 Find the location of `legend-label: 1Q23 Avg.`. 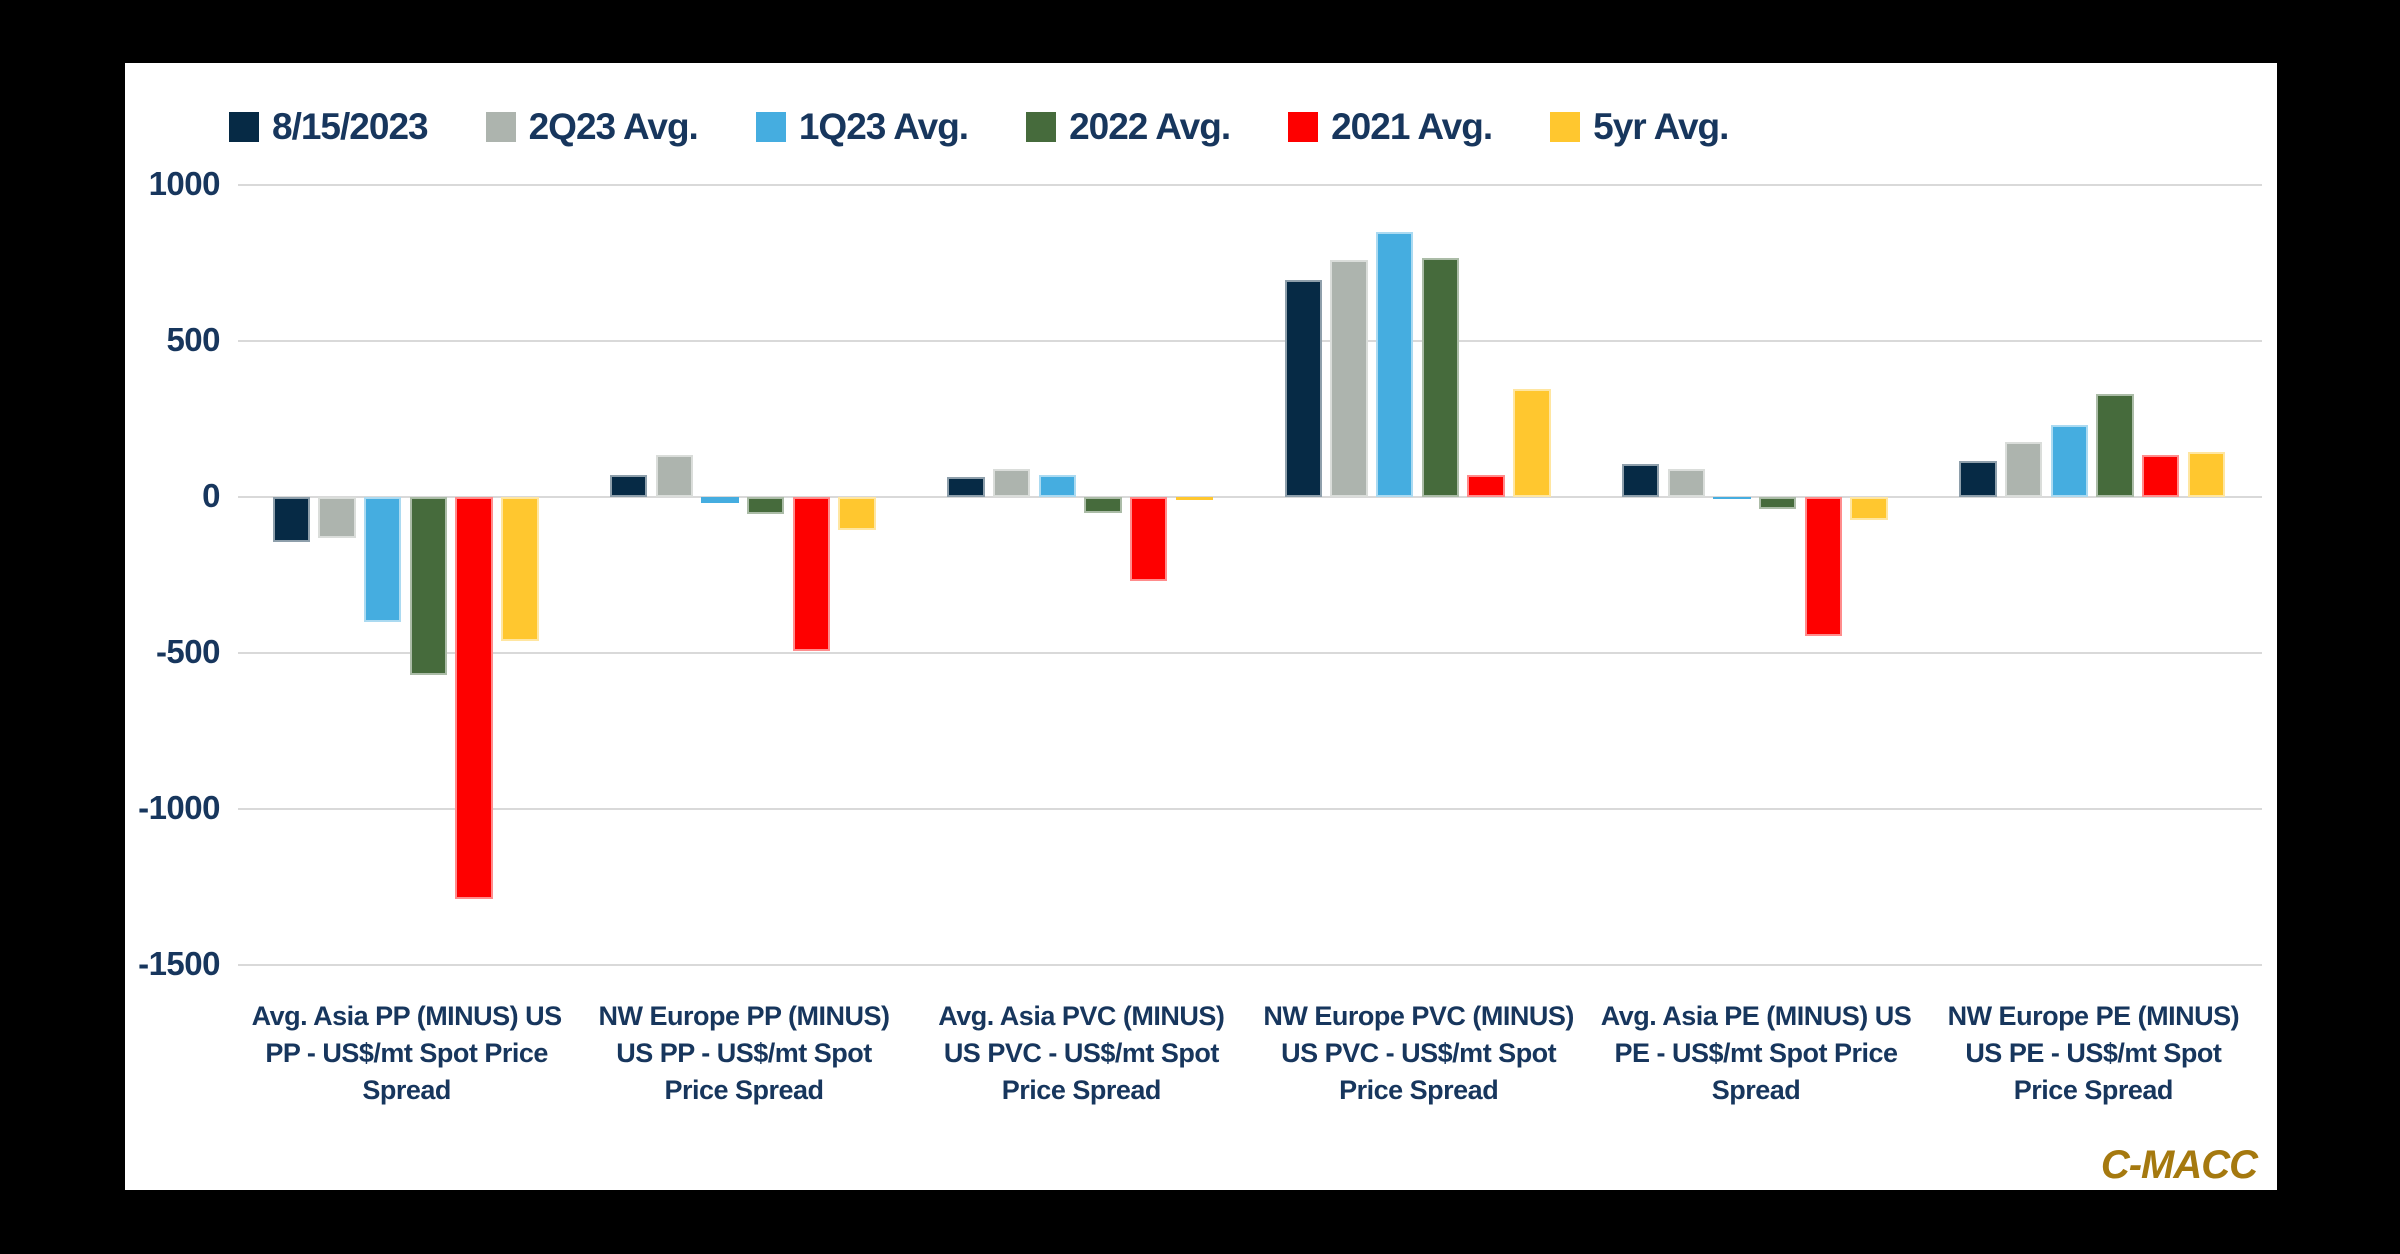

legend-label: 1Q23 Avg. is located at coordinates (883, 126).